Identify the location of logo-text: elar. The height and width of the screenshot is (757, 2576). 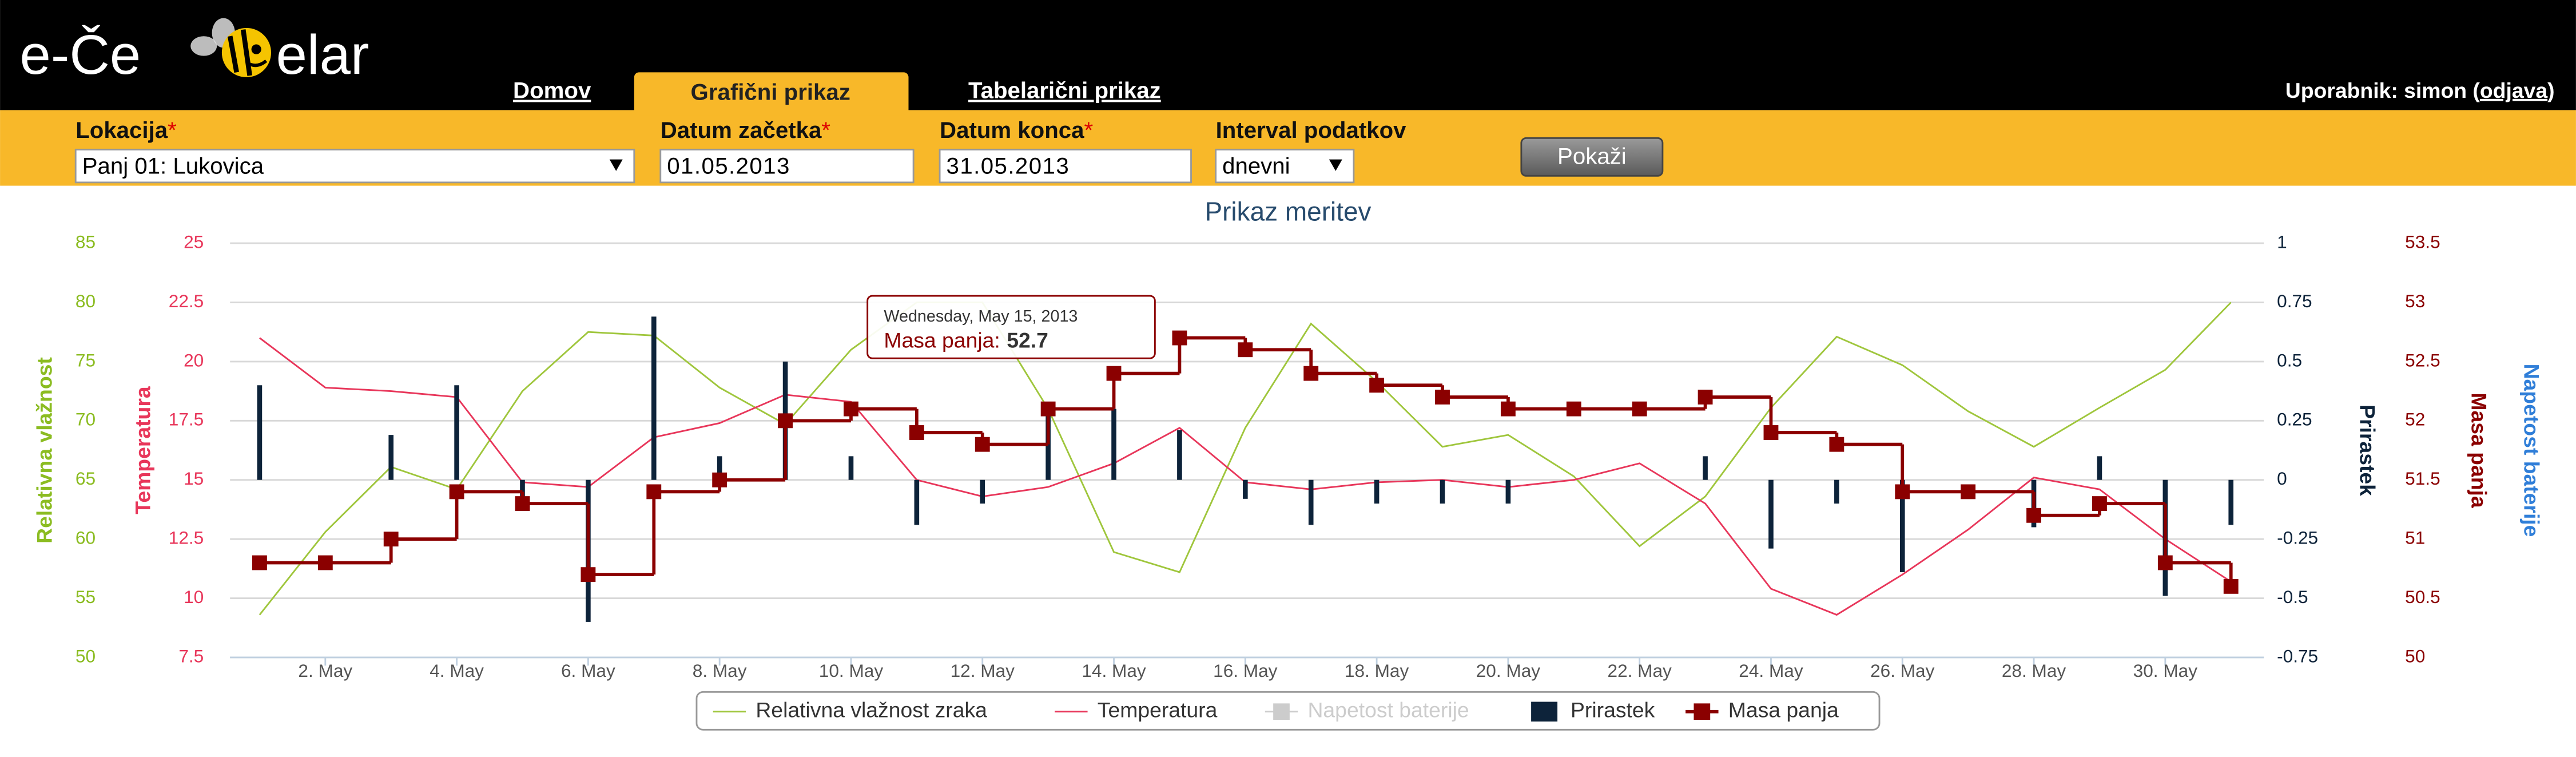
(322, 55).